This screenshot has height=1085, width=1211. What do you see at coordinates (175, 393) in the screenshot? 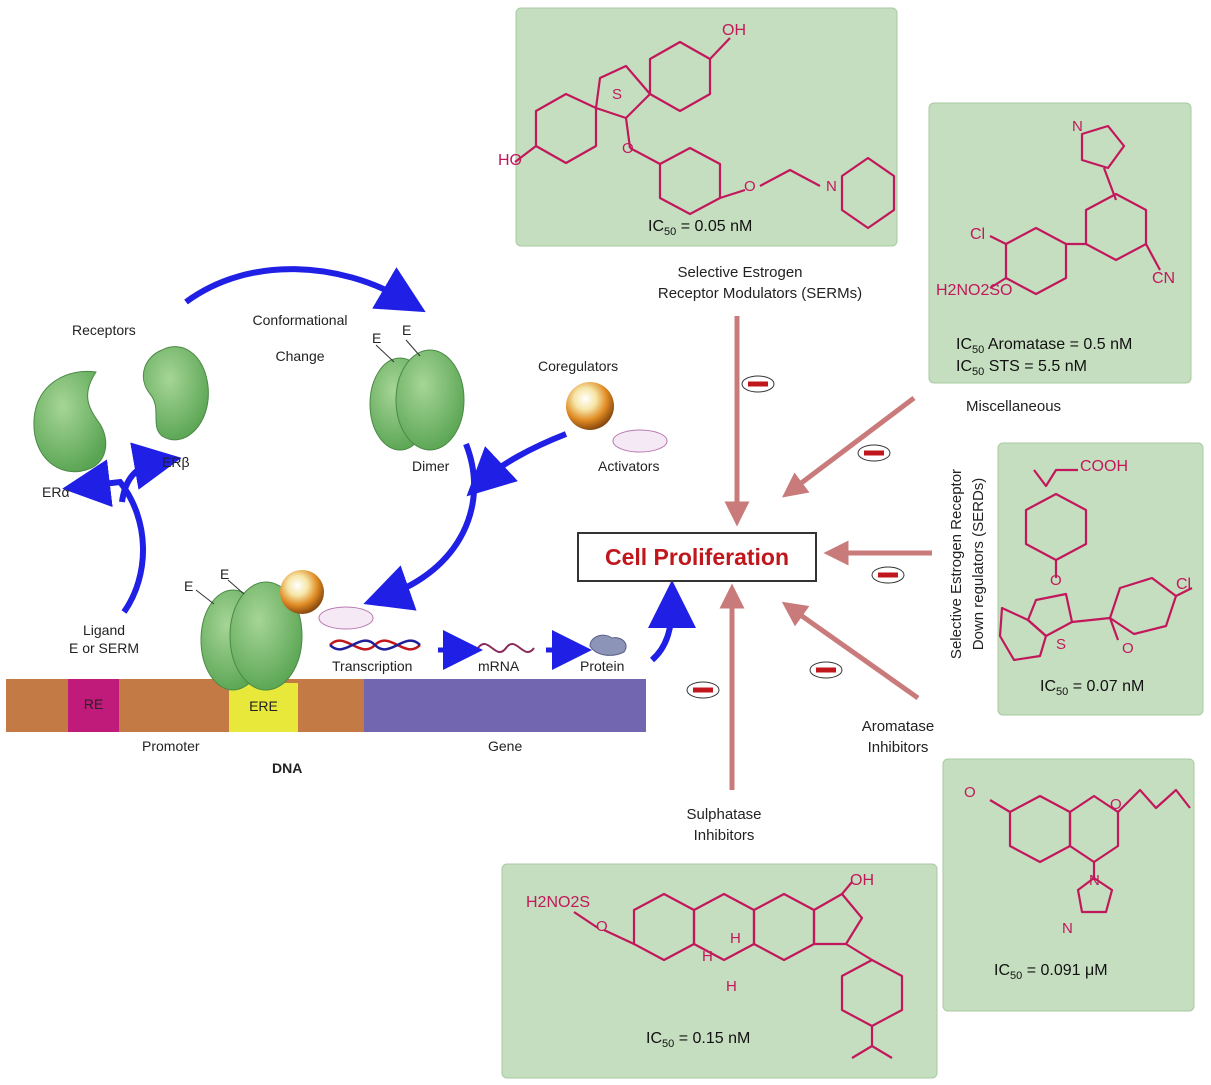
I see `er-beta-shape` at bounding box center [175, 393].